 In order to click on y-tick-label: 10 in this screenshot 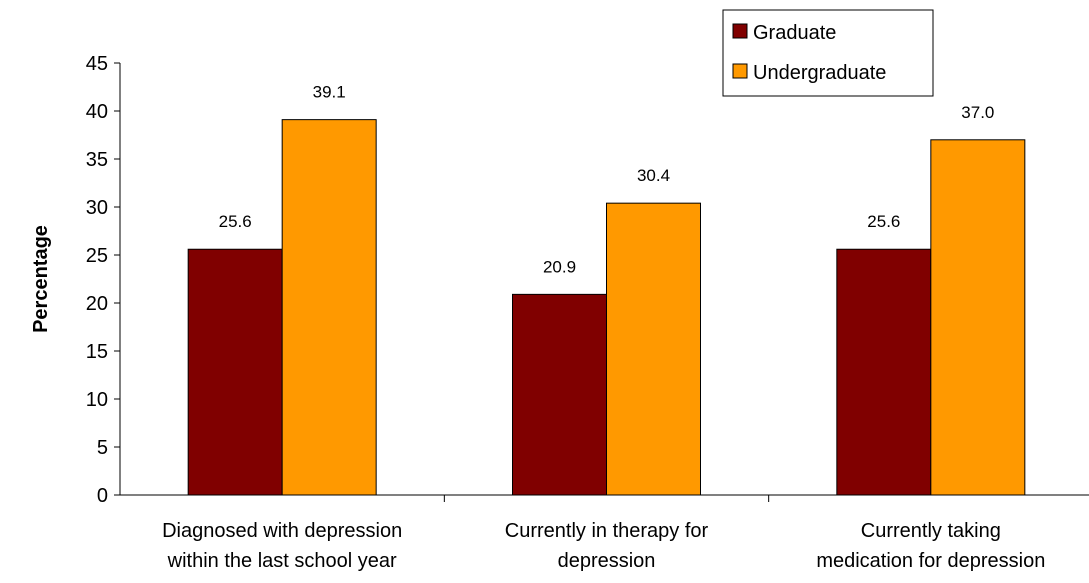, I will do `click(97, 400)`.